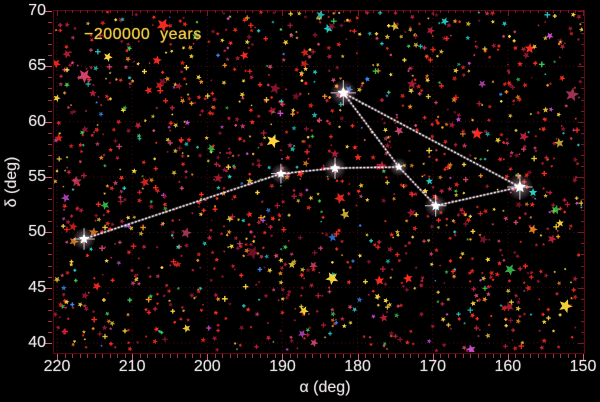 The height and width of the screenshot is (402, 600). Describe the element at coordinates (207, 366) in the screenshot. I see `x-tick-label: 200` at that location.